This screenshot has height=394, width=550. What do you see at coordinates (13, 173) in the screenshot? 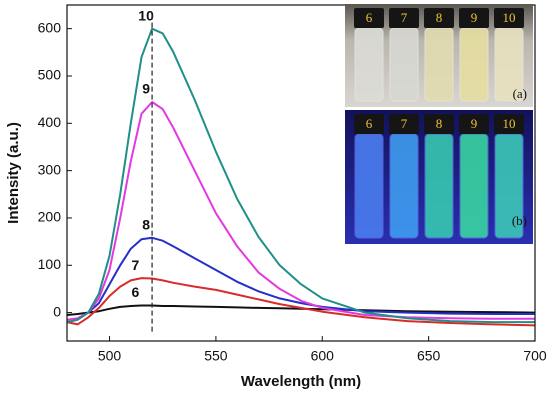
I see `y-axis-title: Intensity (a.u.)` at bounding box center [13, 173].